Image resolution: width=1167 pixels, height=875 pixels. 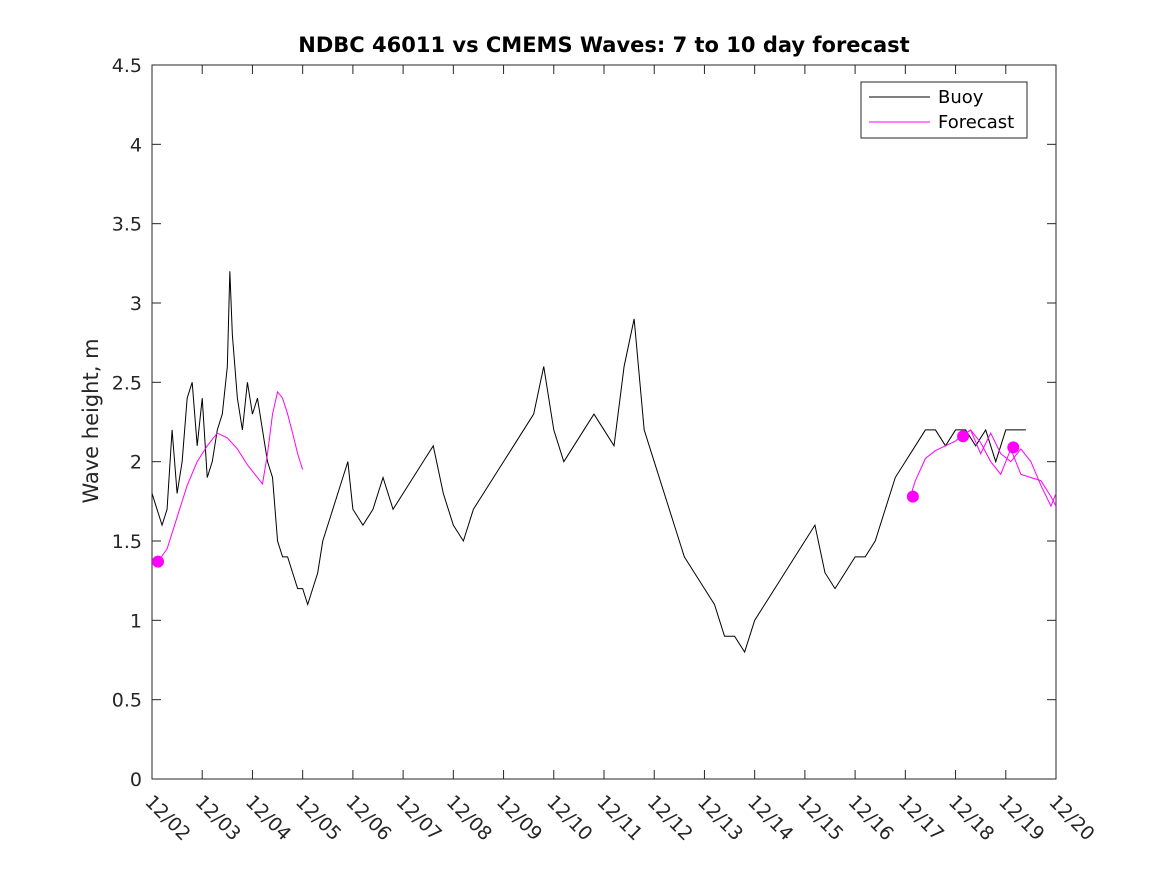 What do you see at coordinates (127, 542) in the screenshot?
I see `y-tick-label: 1.5` at bounding box center [127, 542].